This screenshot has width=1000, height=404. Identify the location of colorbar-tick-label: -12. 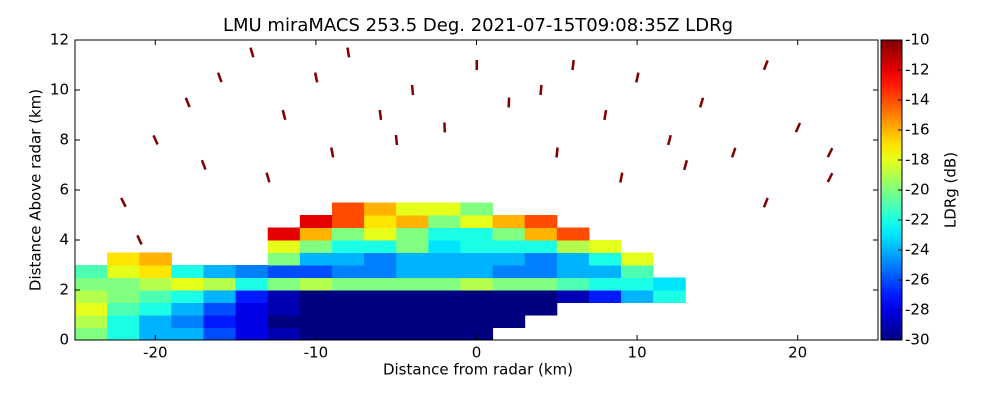
(917, 70).